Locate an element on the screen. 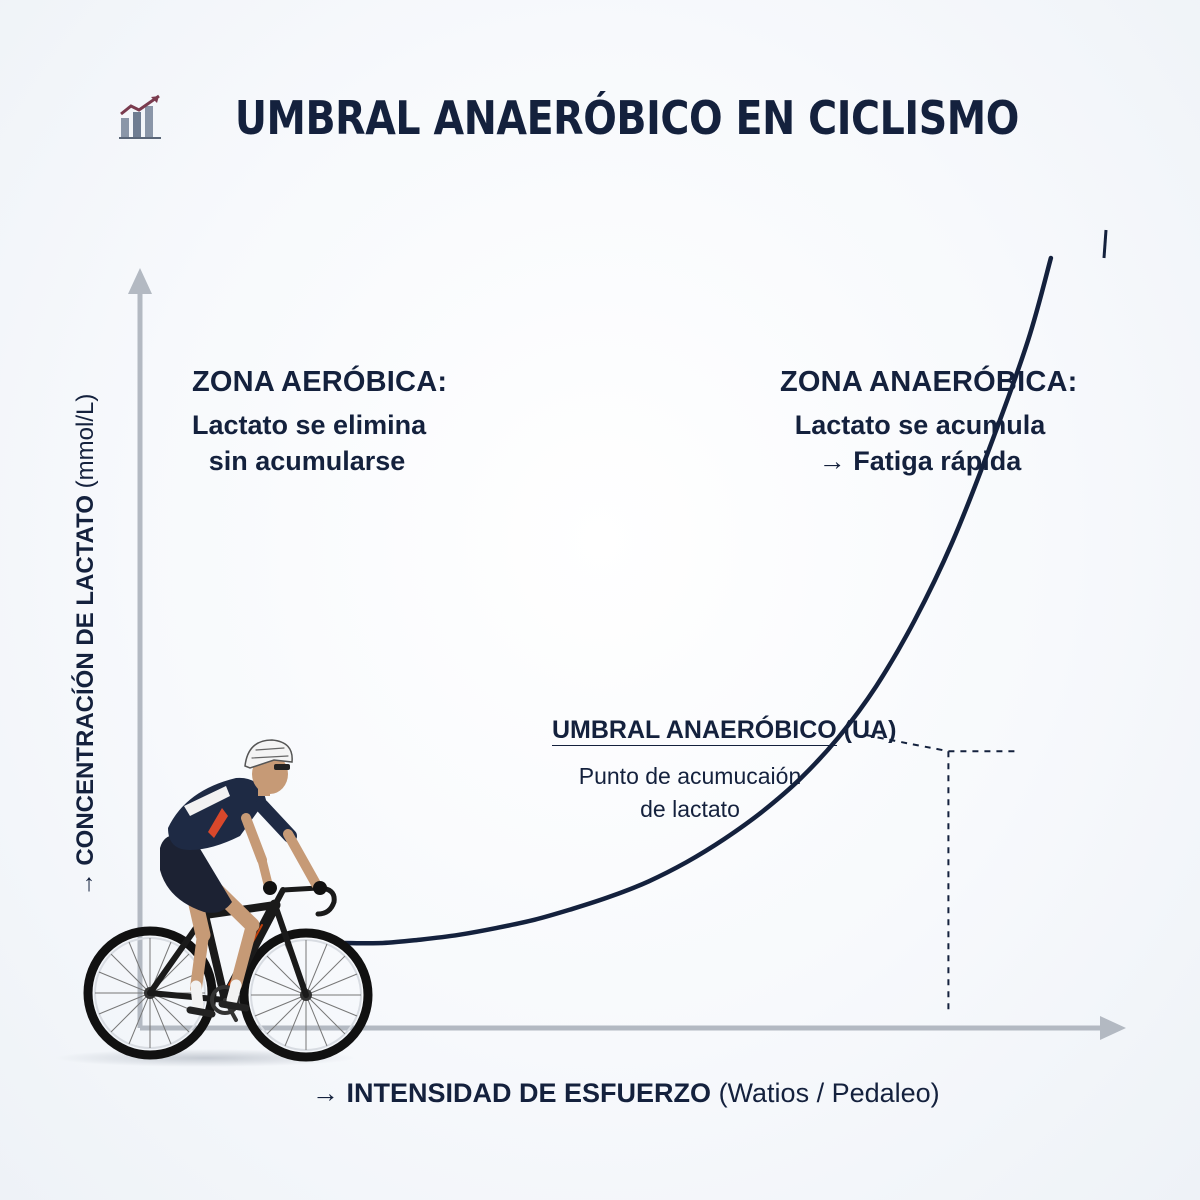 The height and width of the screenshot is (1200, 1200). anaerobic-zone-description: Lactato se acumula → Fatiga rápida is located at coordinates (920, 443).